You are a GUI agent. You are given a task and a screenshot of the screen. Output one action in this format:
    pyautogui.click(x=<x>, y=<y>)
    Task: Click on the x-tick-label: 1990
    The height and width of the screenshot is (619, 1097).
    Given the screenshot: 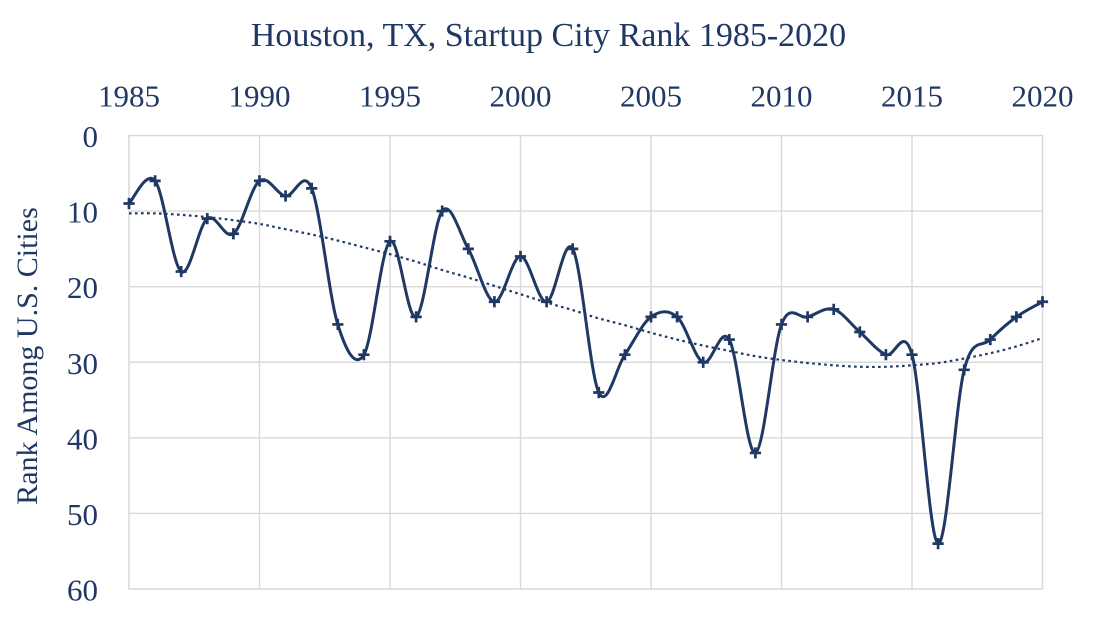 What is the action you would take?
    pyautogui.click(x=260, y=96)
    